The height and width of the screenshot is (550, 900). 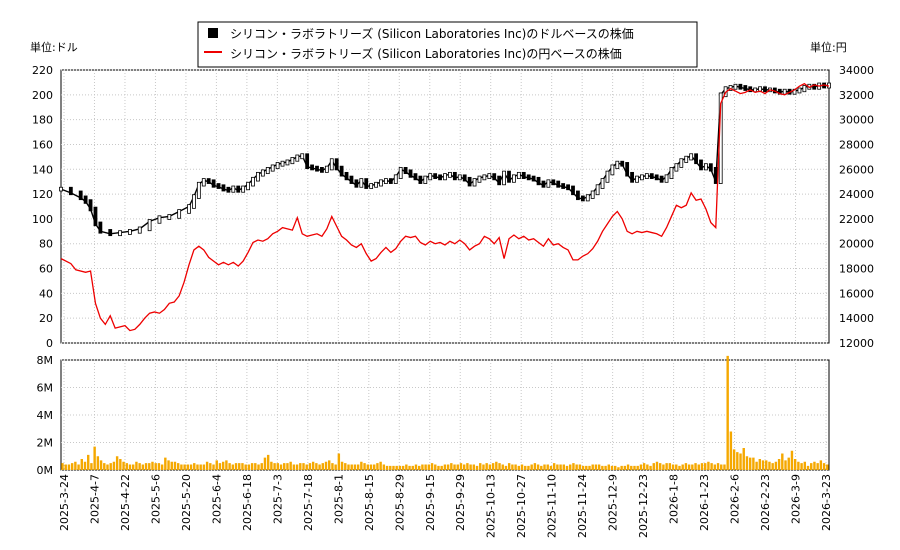 What do you see at coordinates (45, 470) in the screenshot?
I see `volume-tick-label: 0M` at bounding box center [45, 470].